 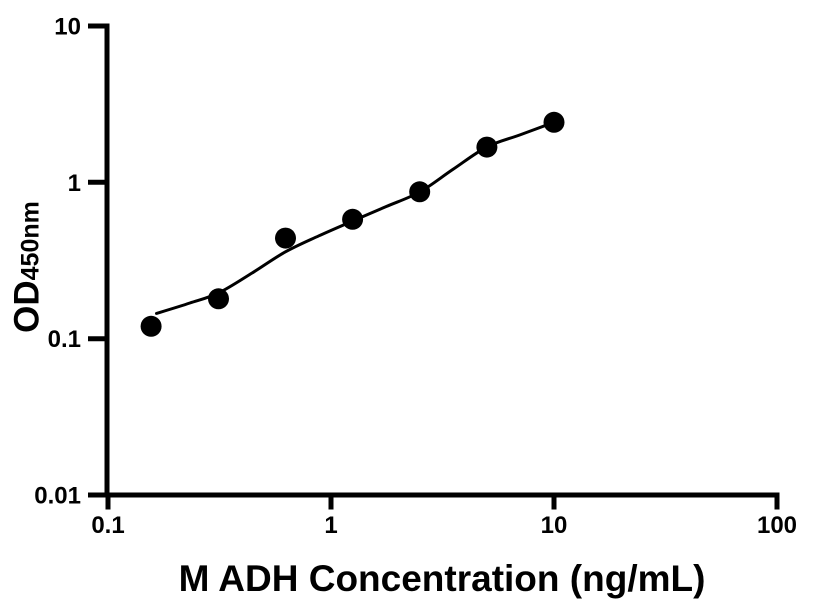 What do you see at coordinates (777, 525) in the screenshot?
I see `x-tick-label: 100` at bounding box center [777, 525].